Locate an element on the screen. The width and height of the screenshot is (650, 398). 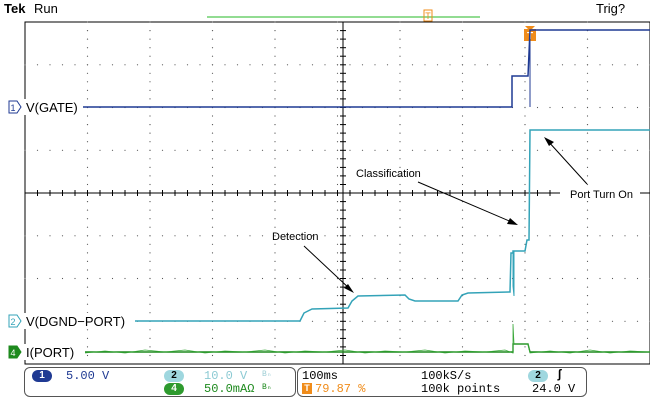
annotation-port-turn-on: Port Turn On is located at coordinates (601, 195).